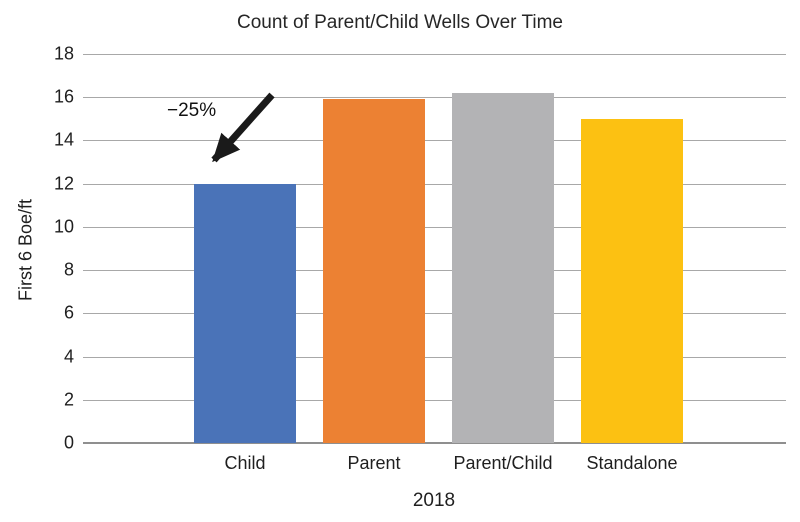  What do you see at coordinates (68, 399) in the screenshot?
I see `y-tick-label: 2` at bounding box center [68, 399].